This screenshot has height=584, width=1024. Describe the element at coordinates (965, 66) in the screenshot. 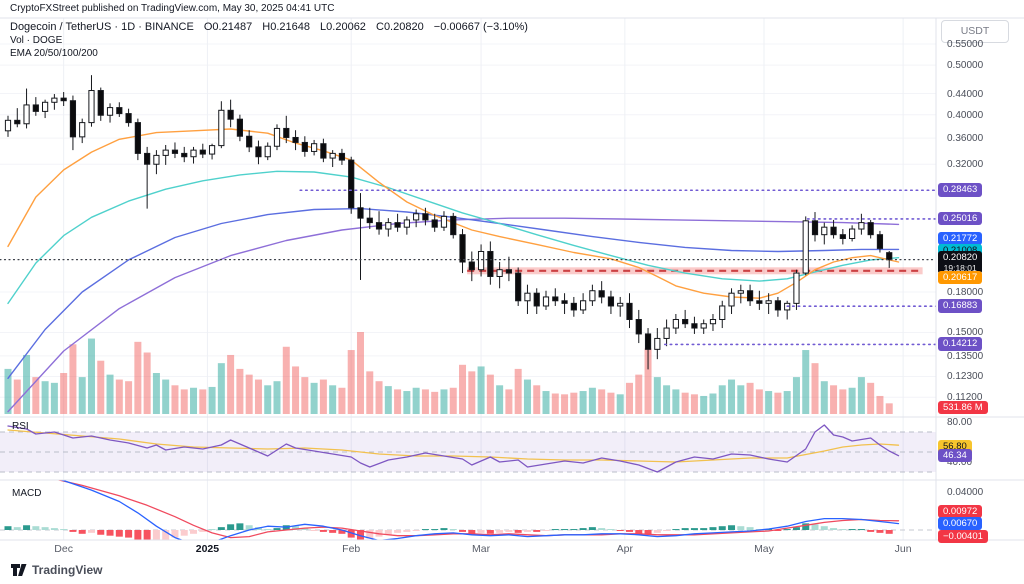

I see `axis-tick-label: 0.50000` at that location.